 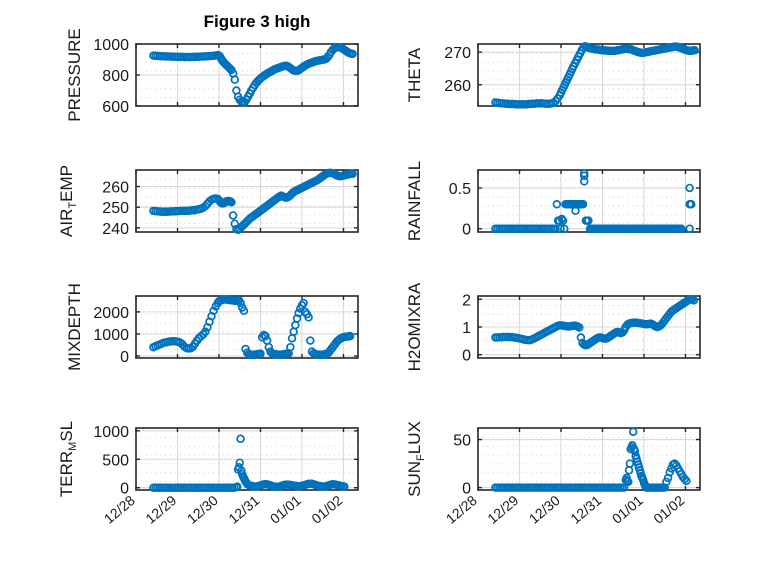 I want to click on y-tick-label: 240, so click(x=115, y=229).